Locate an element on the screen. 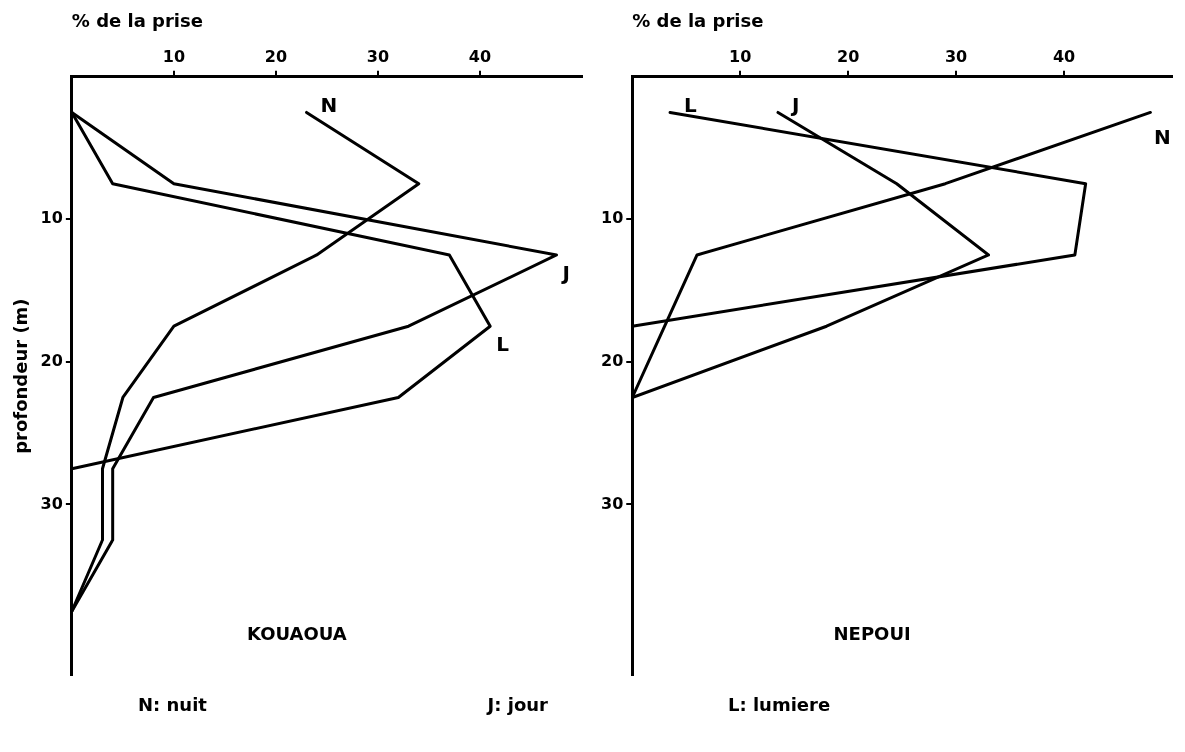  text: J: jour is located at coordinates (517, 704).